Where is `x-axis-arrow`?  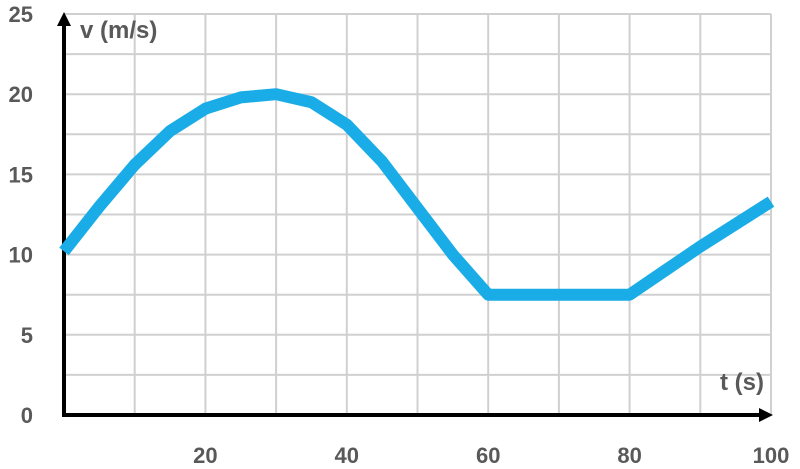 x-axis-arrow is located at coordinates (766, 415).